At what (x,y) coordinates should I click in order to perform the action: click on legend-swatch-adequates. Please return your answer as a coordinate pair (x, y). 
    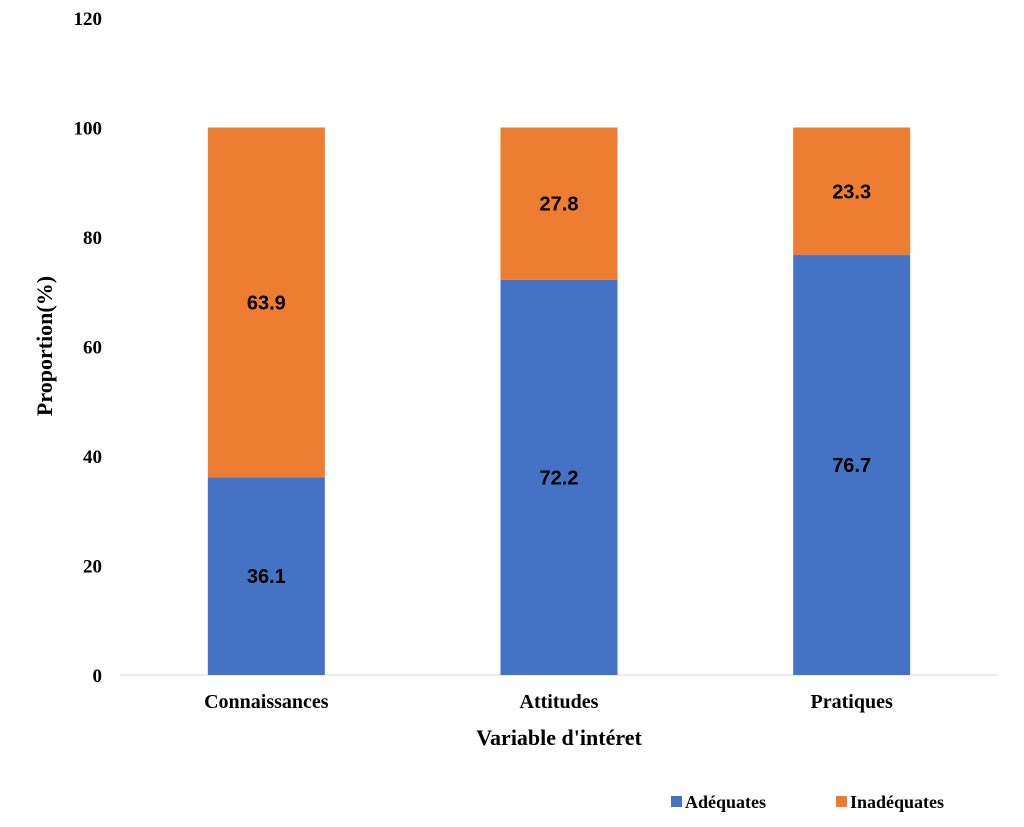
    Looking at the image, I should click on (676, 801).